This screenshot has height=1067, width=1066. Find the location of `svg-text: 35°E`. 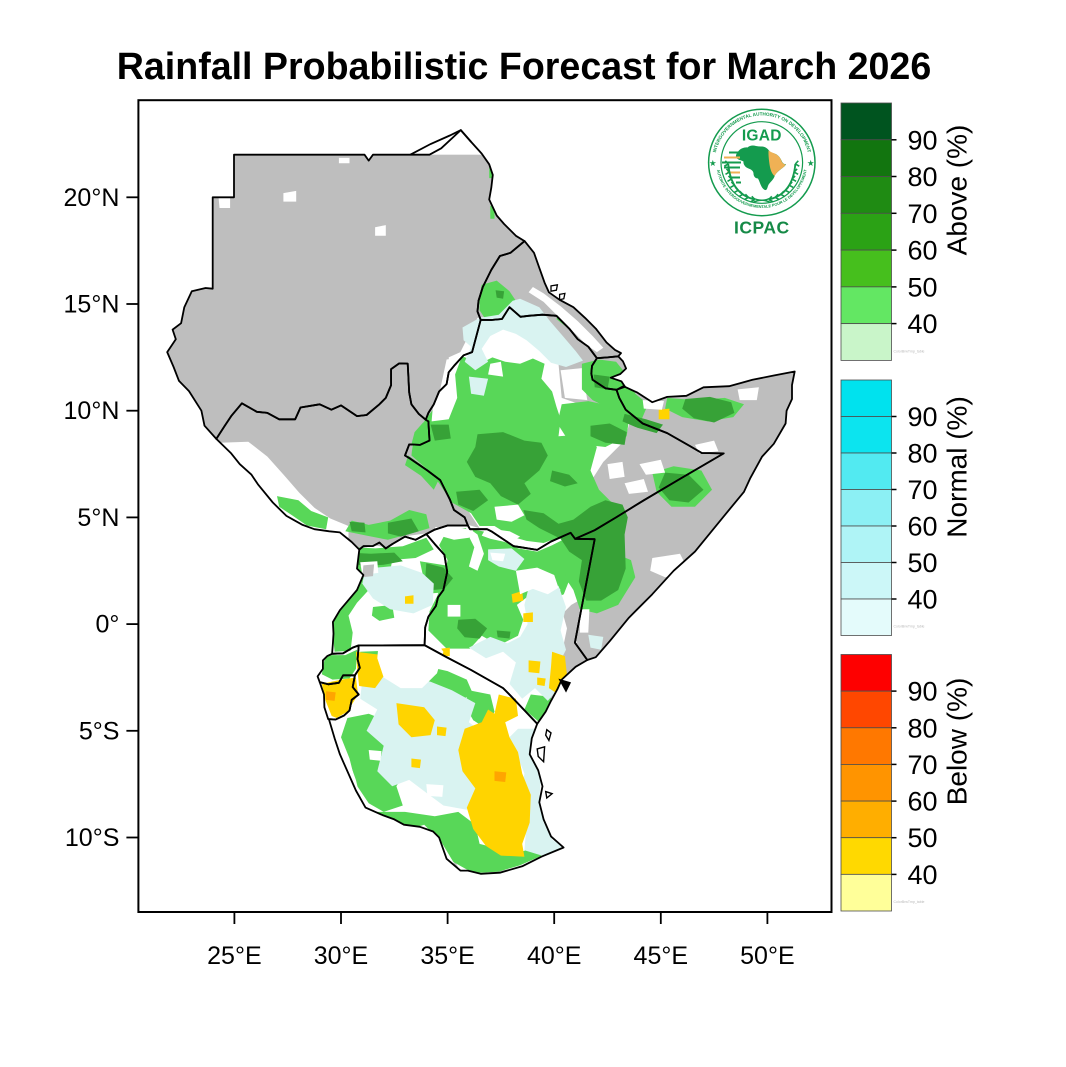

svg-text: 35°E is located at coordinates (447, 956).